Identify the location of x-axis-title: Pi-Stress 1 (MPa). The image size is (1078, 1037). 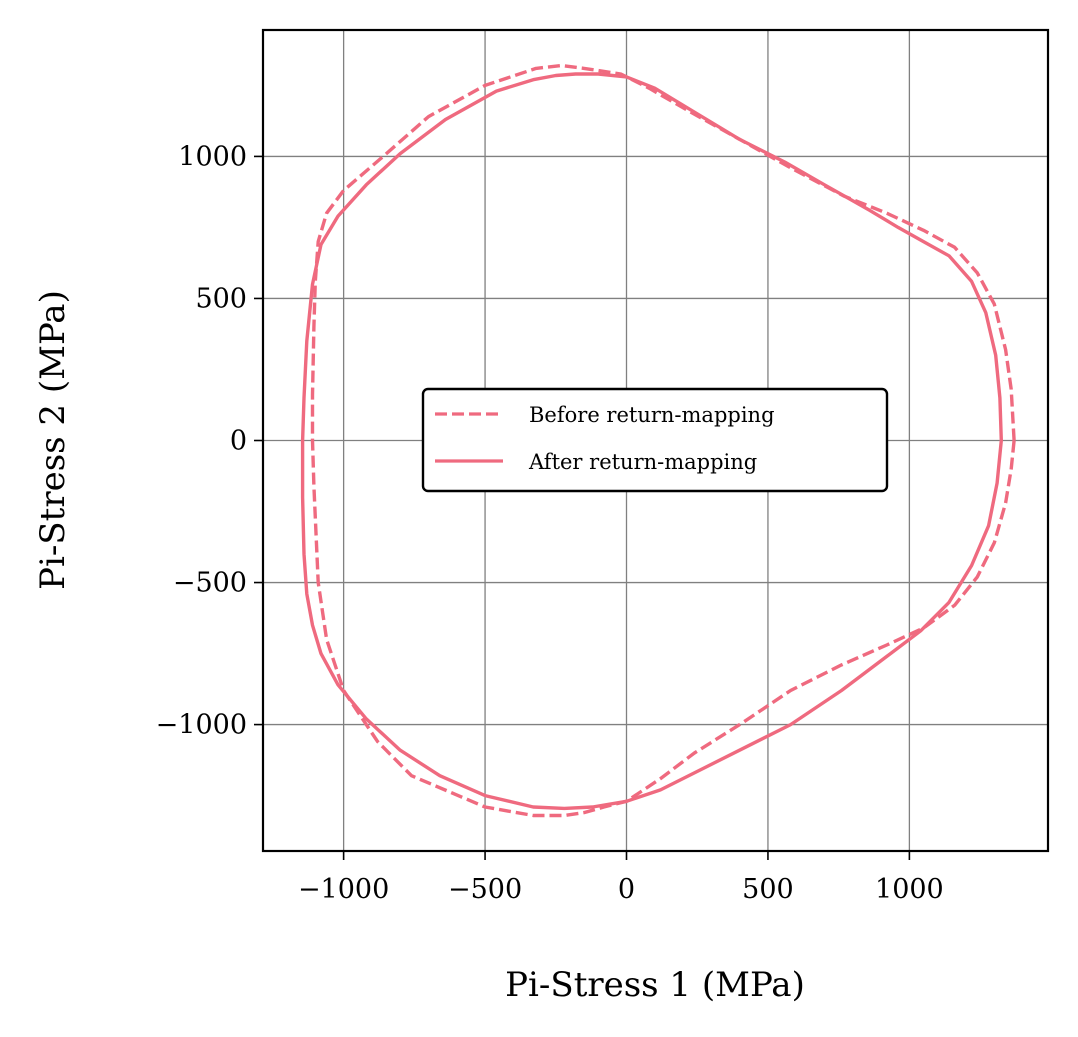
(655, 985).